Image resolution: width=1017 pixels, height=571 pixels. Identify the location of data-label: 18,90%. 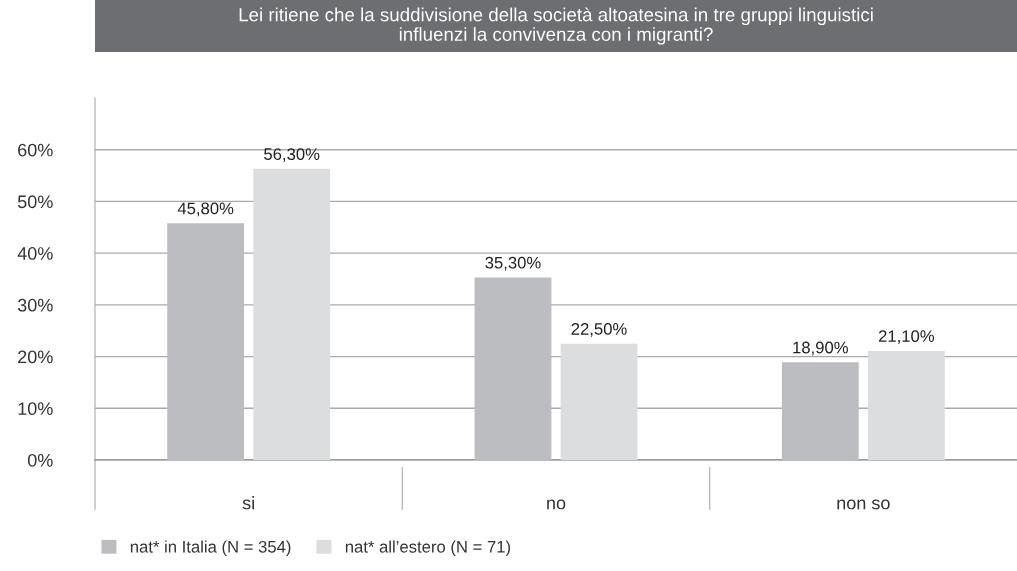
(820, 348).